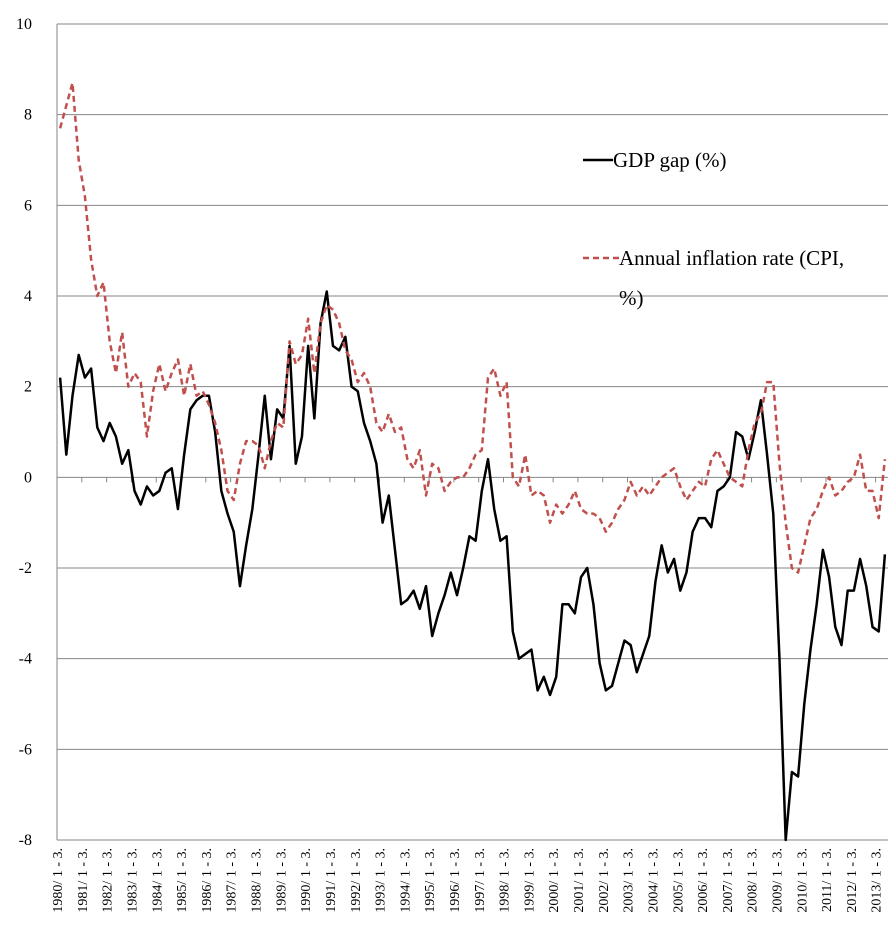  What do you see at coordinates (629, 880) in the screenshot?
I see `x-tick-label: 2003/ 1 - 3.` at bounding box center [629, 880].